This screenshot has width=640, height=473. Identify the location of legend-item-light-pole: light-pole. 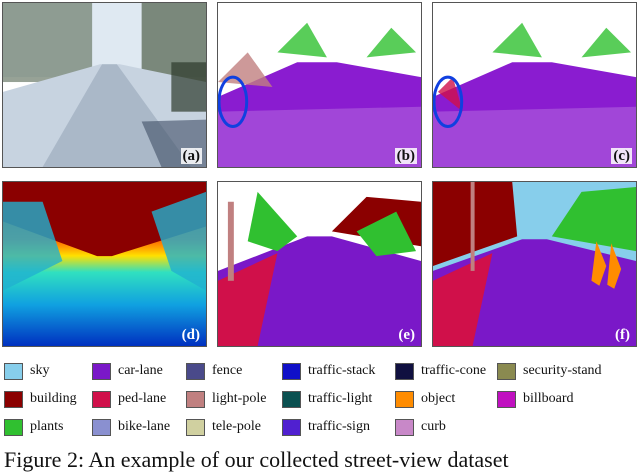
(226, 399).